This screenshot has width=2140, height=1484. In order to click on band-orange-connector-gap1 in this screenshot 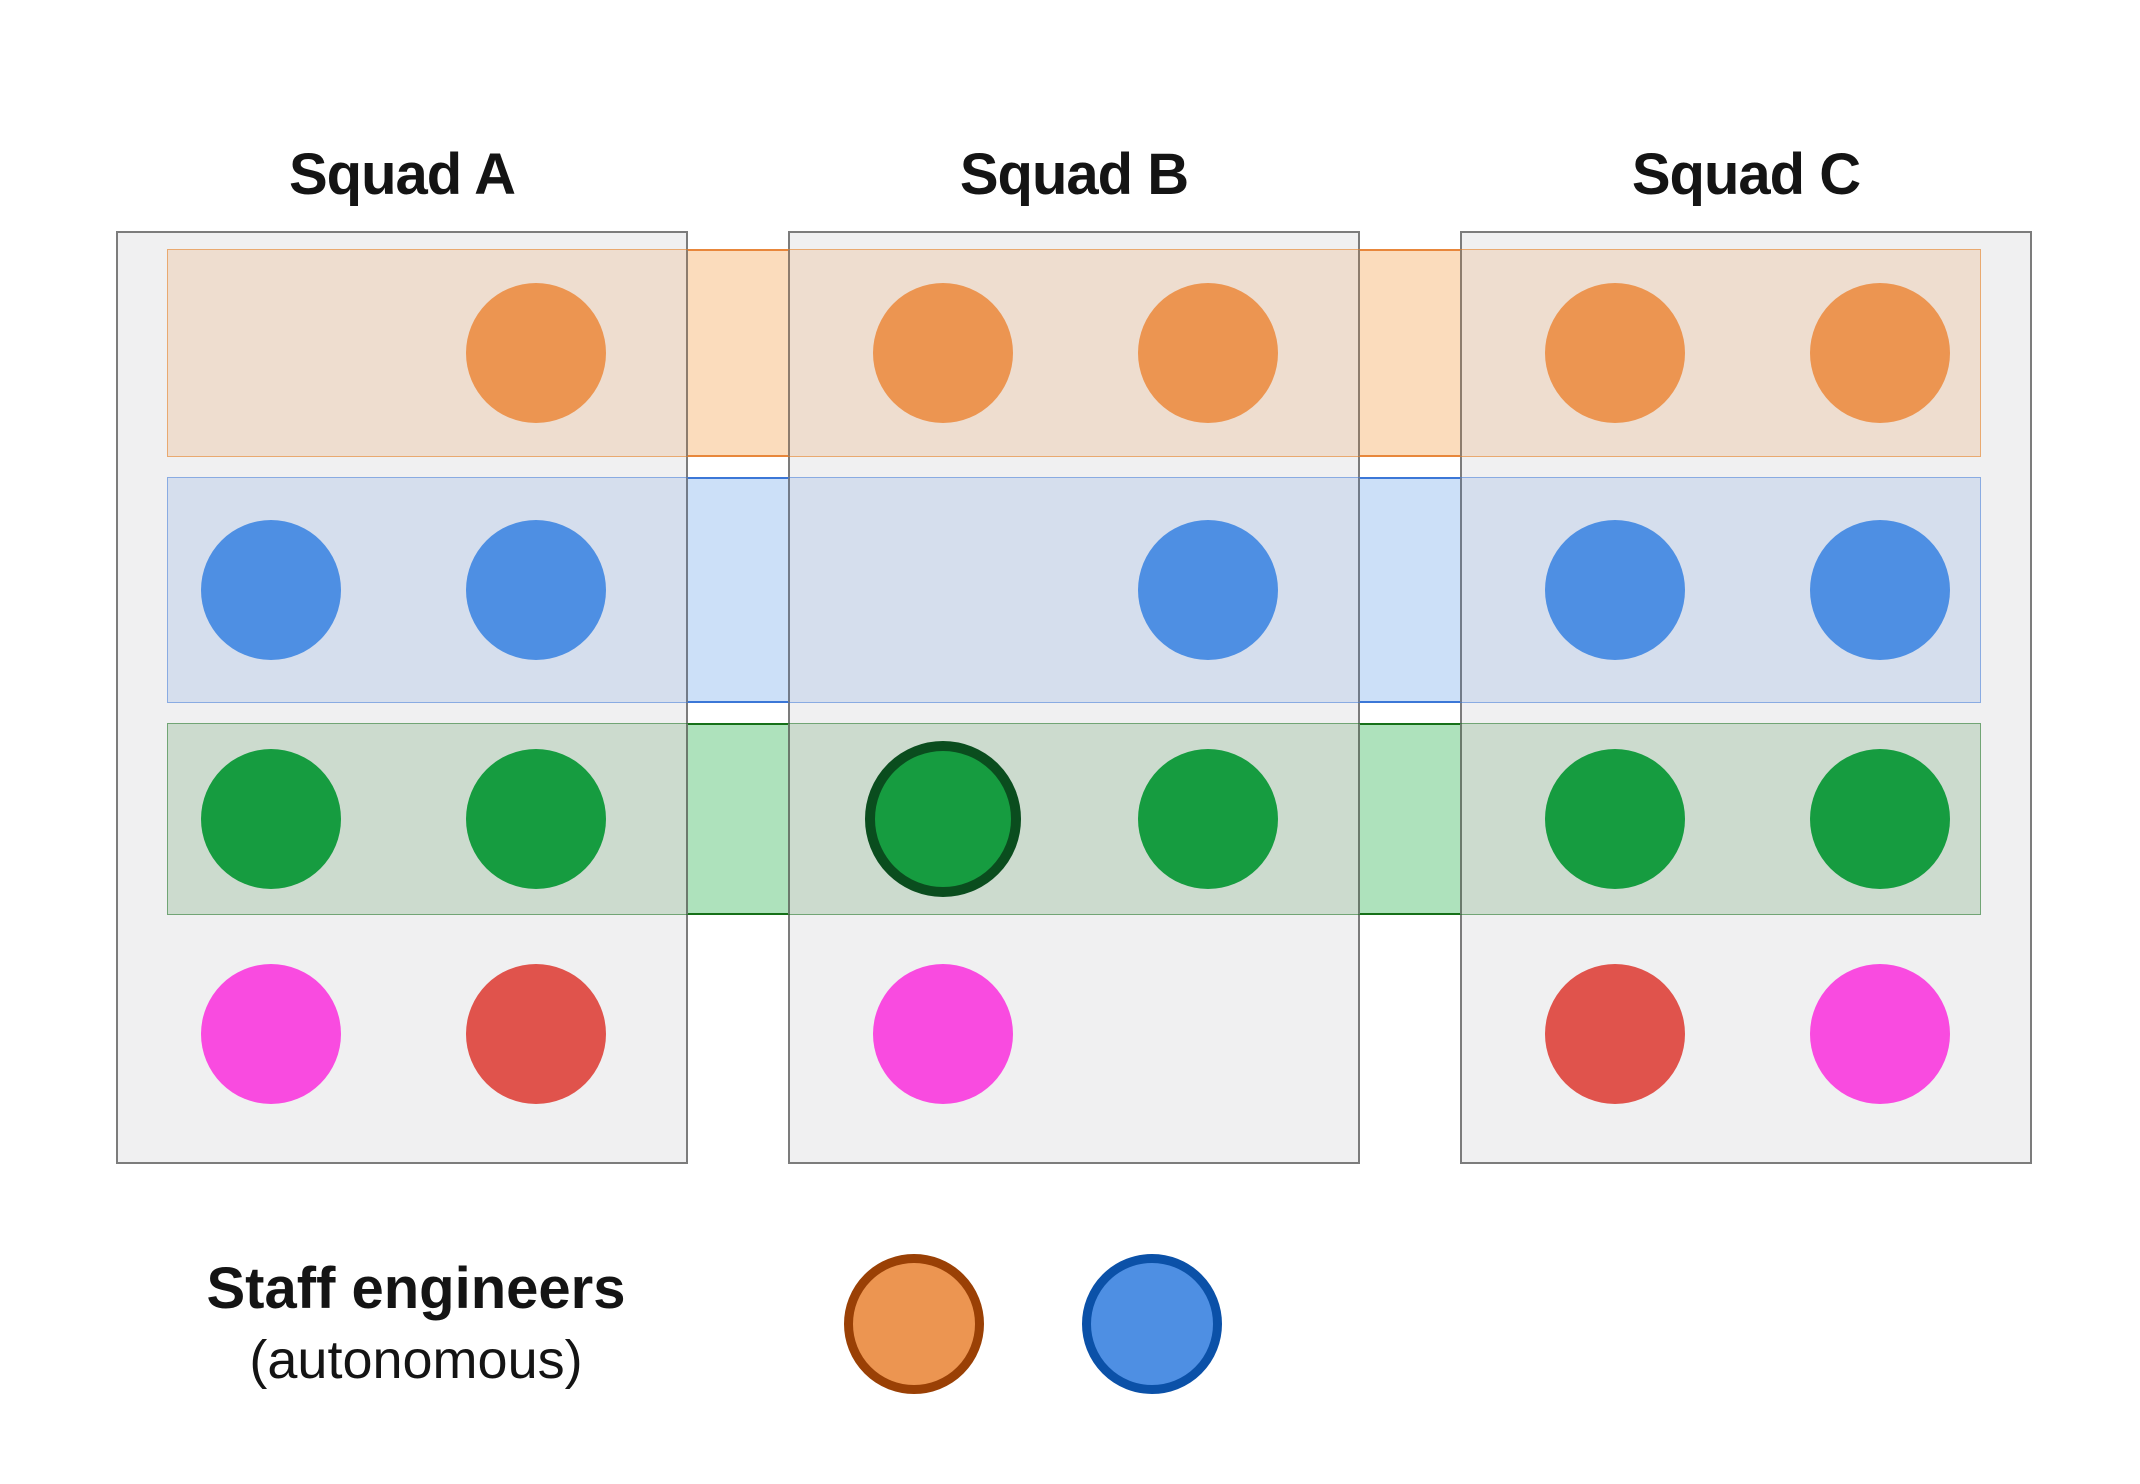, I will do `click(738, 353)`.